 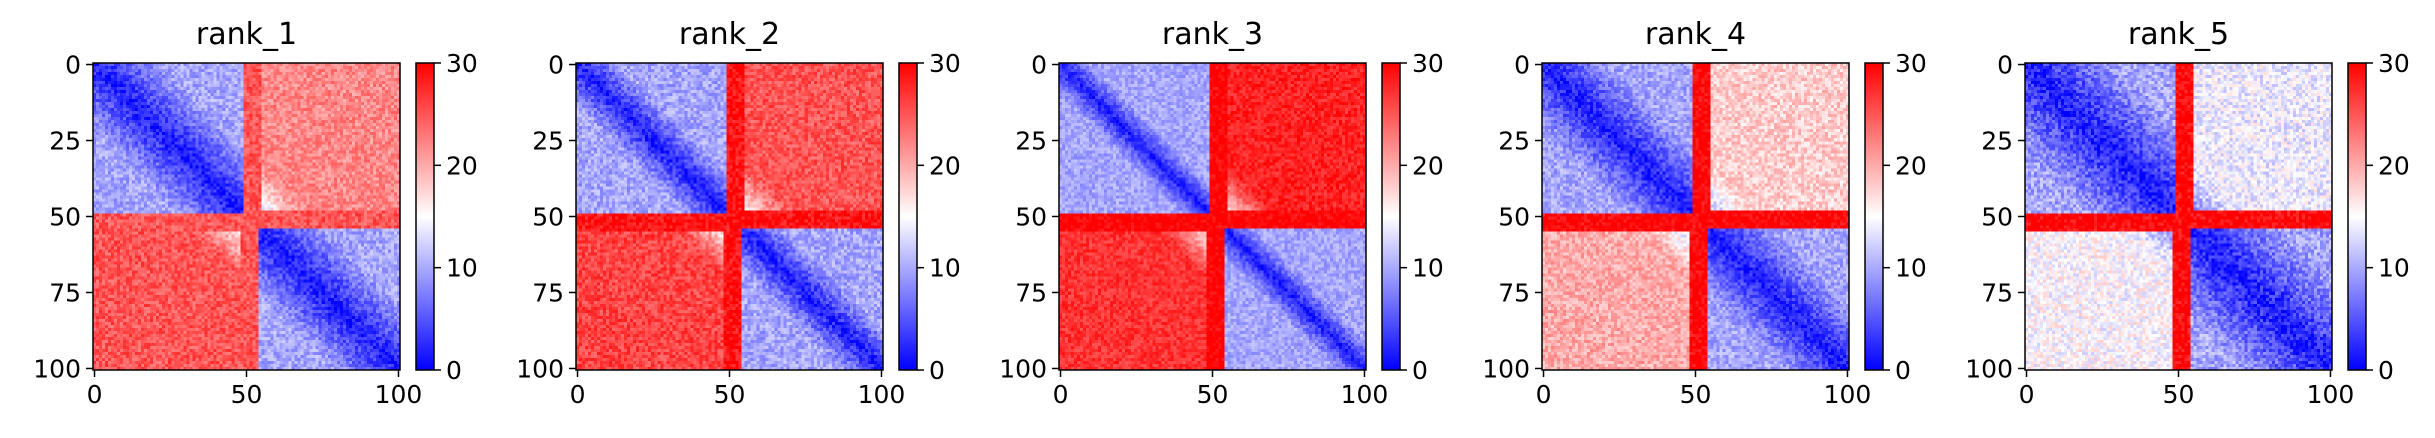 What do you see at coordinates (1695, 34) in the screenshot?
I see `panel-title: rank_4` at bounding box center [1695, 34].